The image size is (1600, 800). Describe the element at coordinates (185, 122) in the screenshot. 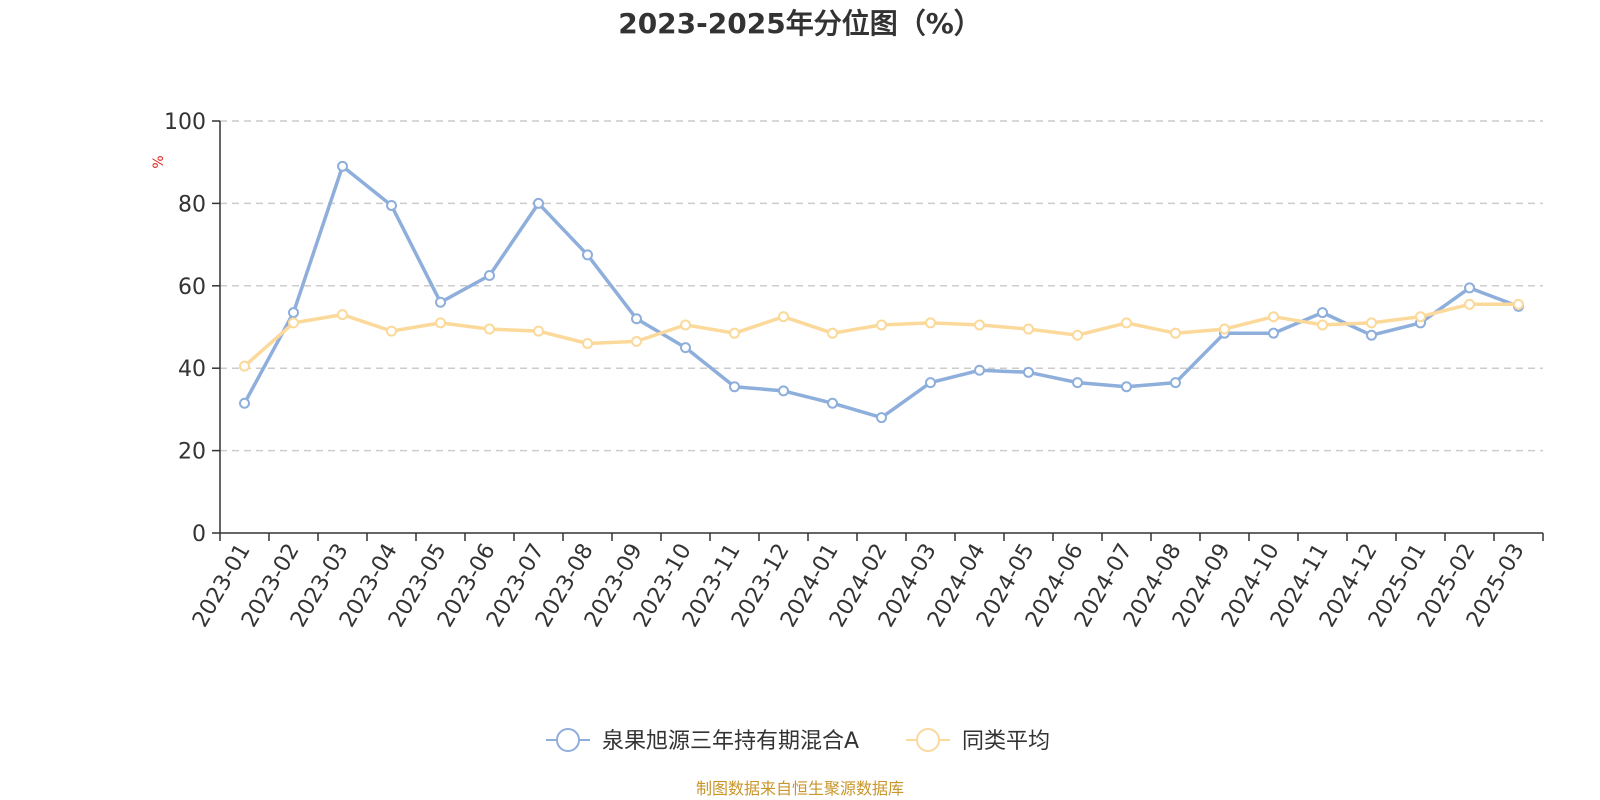

I see `y-tick-label: 100` at that location.